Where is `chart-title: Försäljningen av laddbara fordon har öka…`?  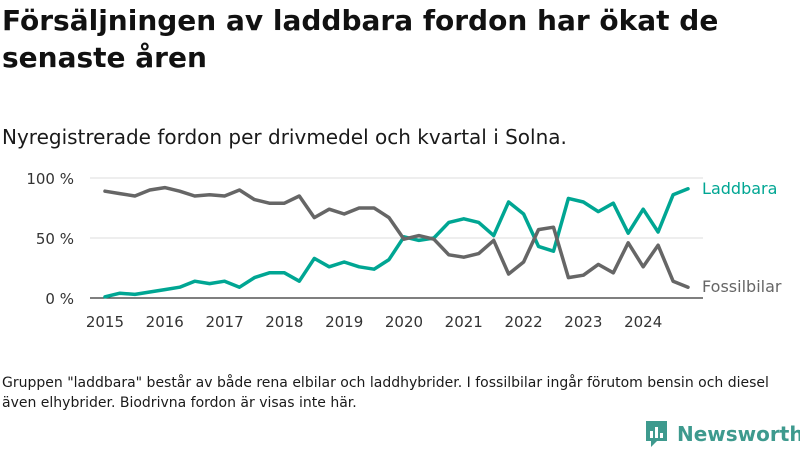 chart-title: Försäljningen av laddbara fordon har öka… is located at coordinates (360, 39).